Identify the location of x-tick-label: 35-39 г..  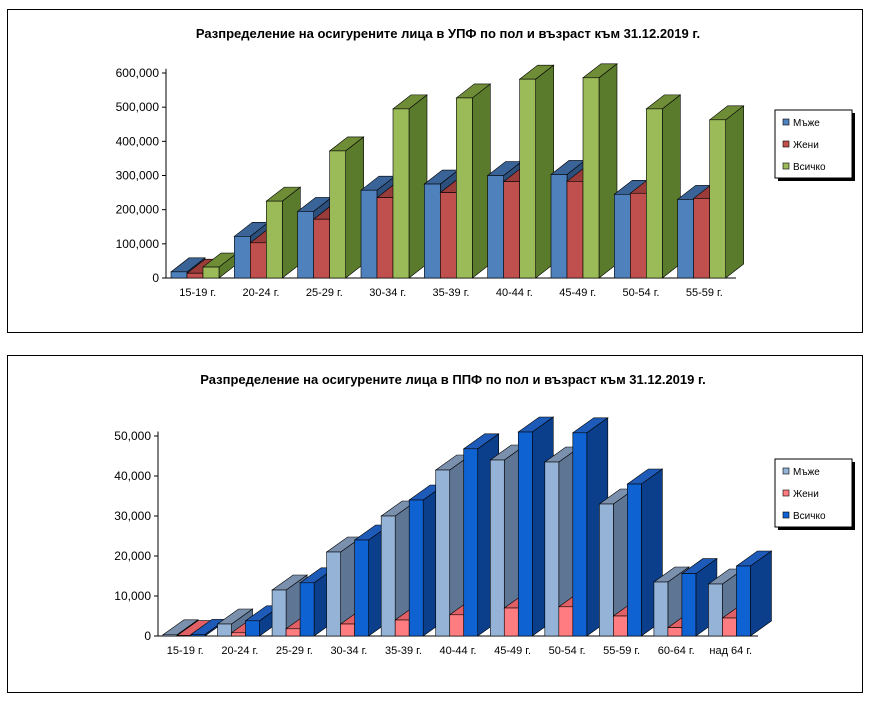
(451, 293).